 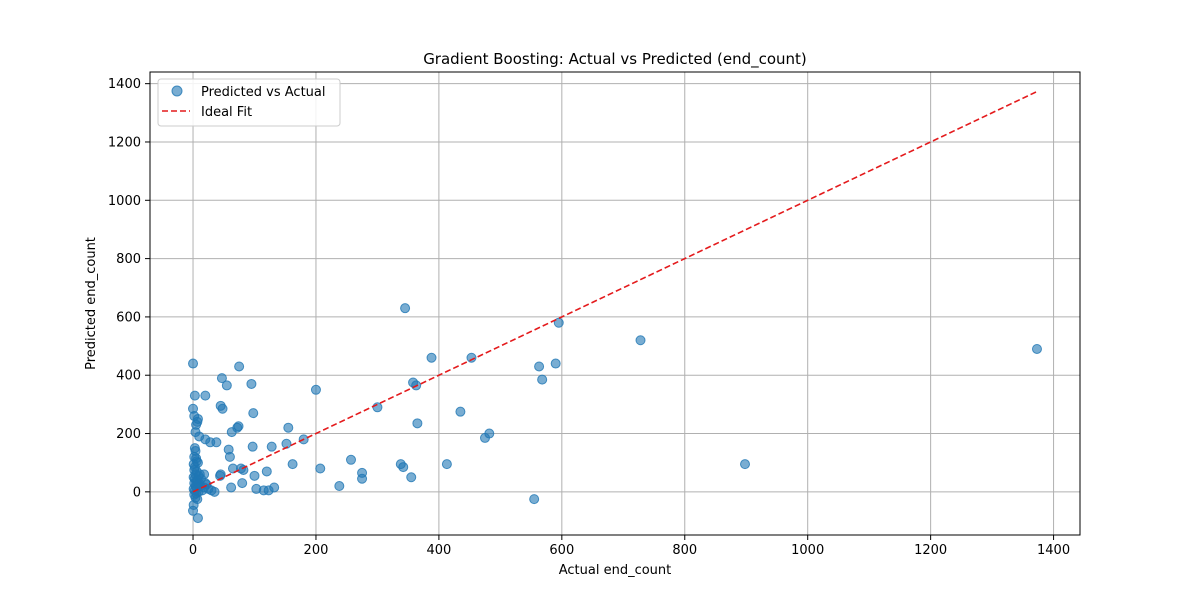 I want to click on x-tick-label: 200, so click(x=316, y=550).